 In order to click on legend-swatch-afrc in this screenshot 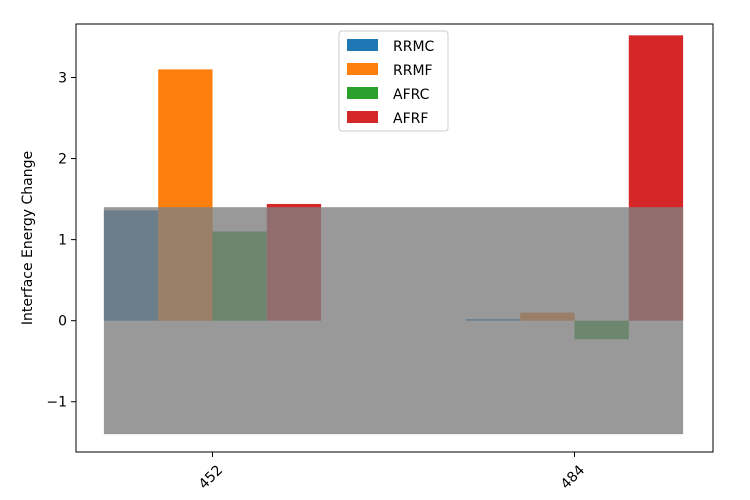, I will do `click(362, 93)`.